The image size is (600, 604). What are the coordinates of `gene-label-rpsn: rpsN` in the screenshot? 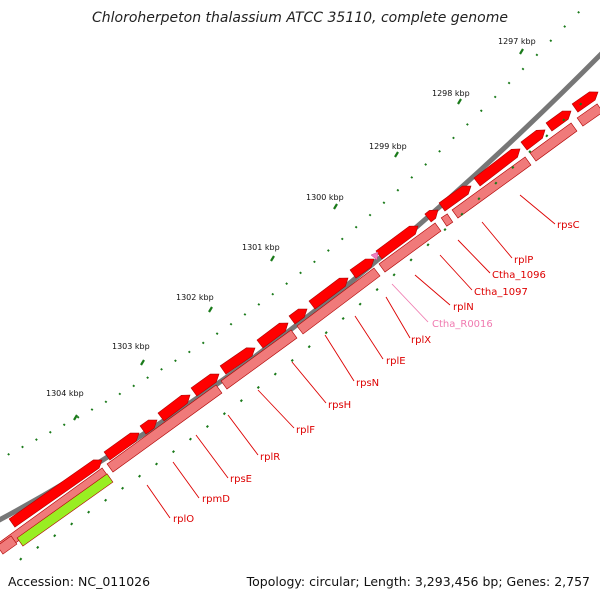 It's located at (367, 383).